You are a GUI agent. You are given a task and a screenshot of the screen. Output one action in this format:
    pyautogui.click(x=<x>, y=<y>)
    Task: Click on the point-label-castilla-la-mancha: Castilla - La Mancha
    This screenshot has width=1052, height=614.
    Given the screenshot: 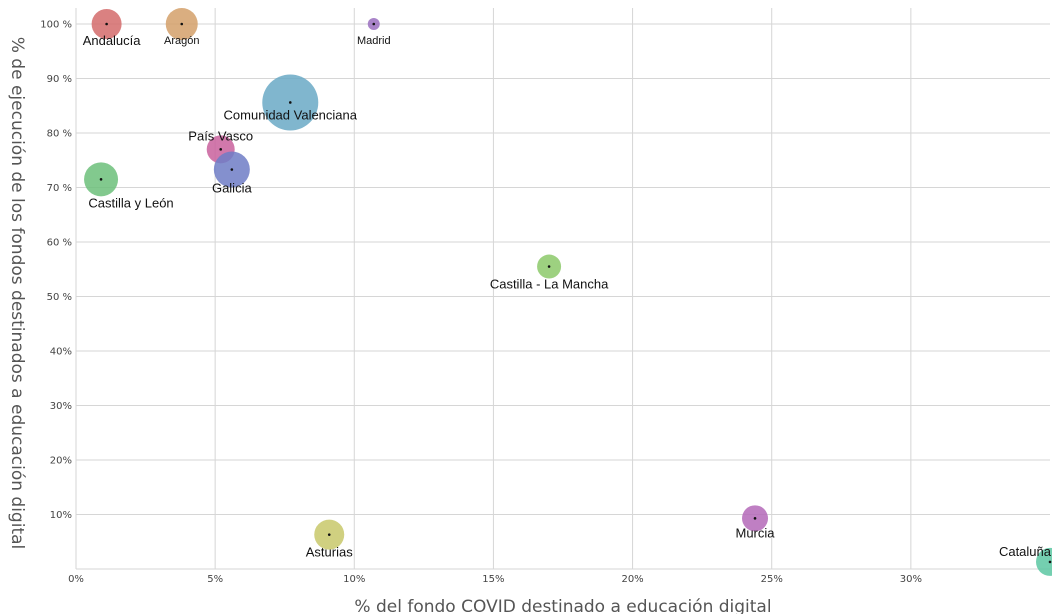 What is the action you would take?
    pyautogui.click(x=549, y=284)
    